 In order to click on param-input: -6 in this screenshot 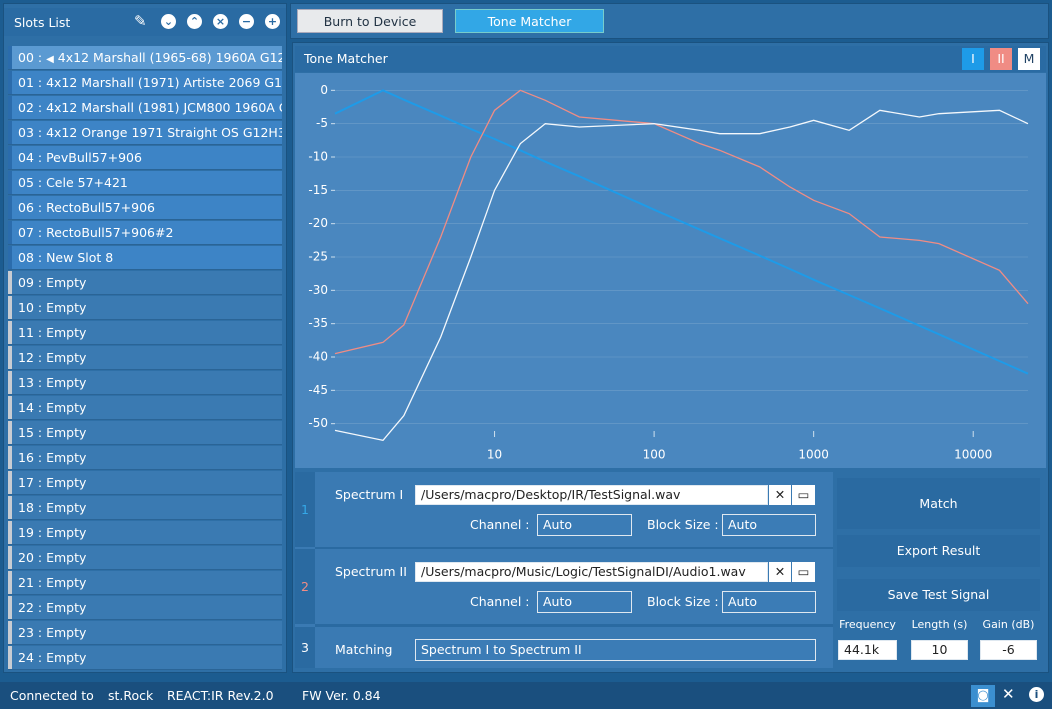, I will do `click(1008, 650)`.